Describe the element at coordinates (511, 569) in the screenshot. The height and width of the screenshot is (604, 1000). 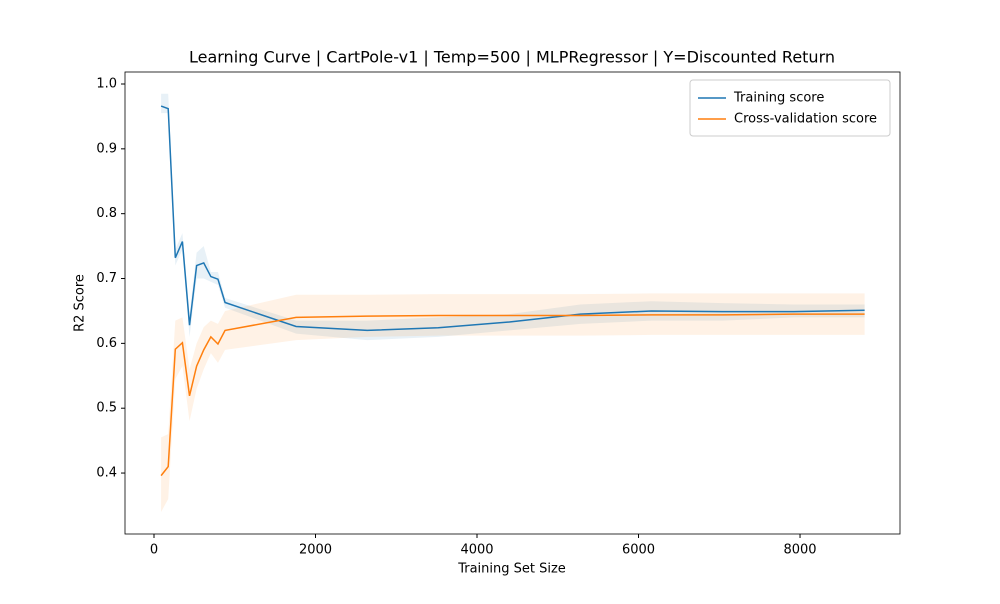
I see `x-axis-label: Training Set Size` at that location.